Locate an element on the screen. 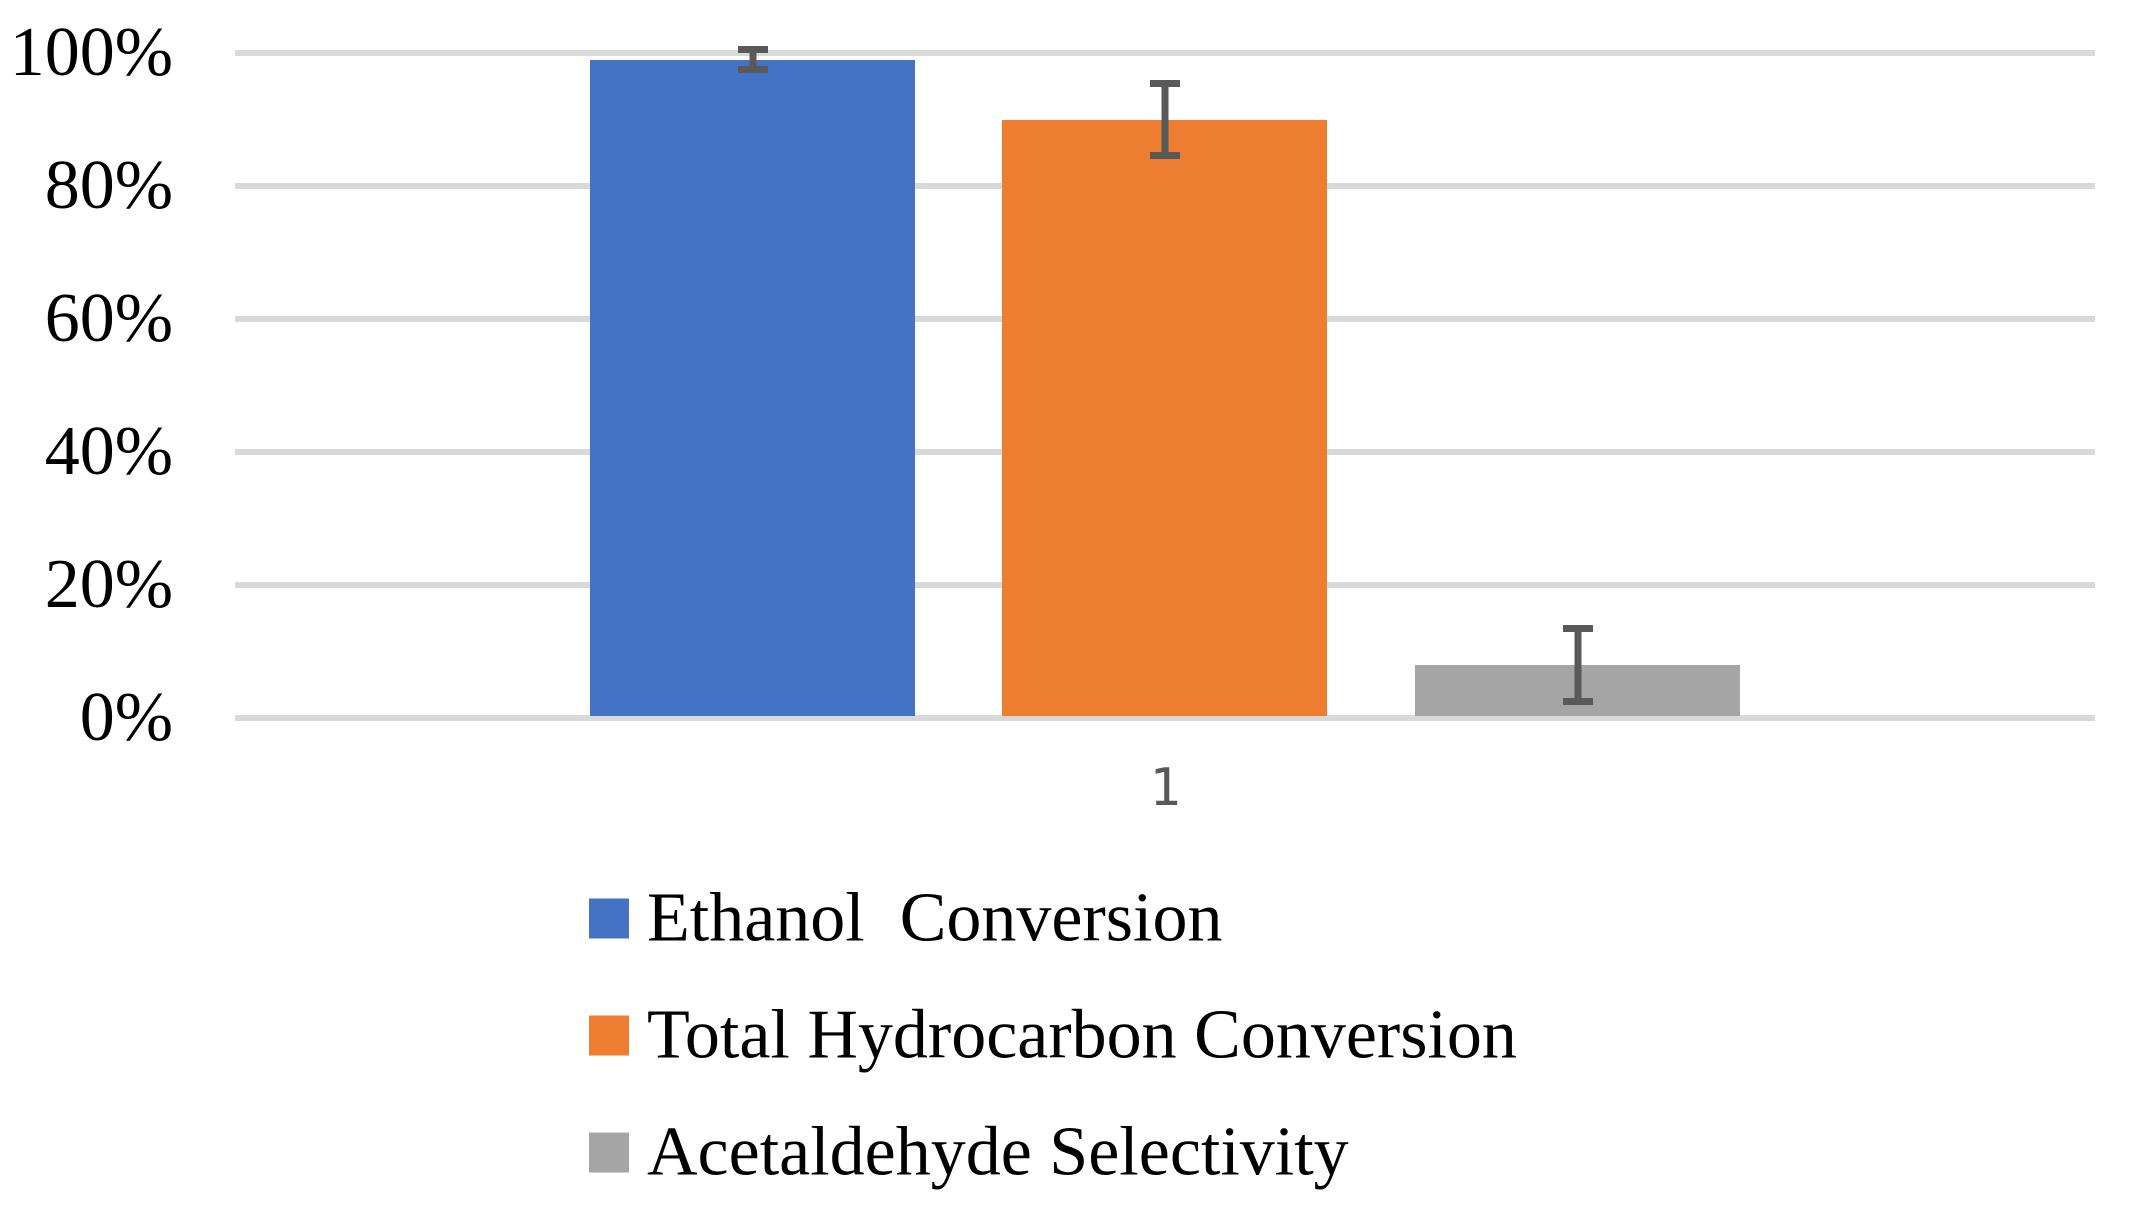  x-axis-tick-label: 1 is located at coordinates (1165, 788).